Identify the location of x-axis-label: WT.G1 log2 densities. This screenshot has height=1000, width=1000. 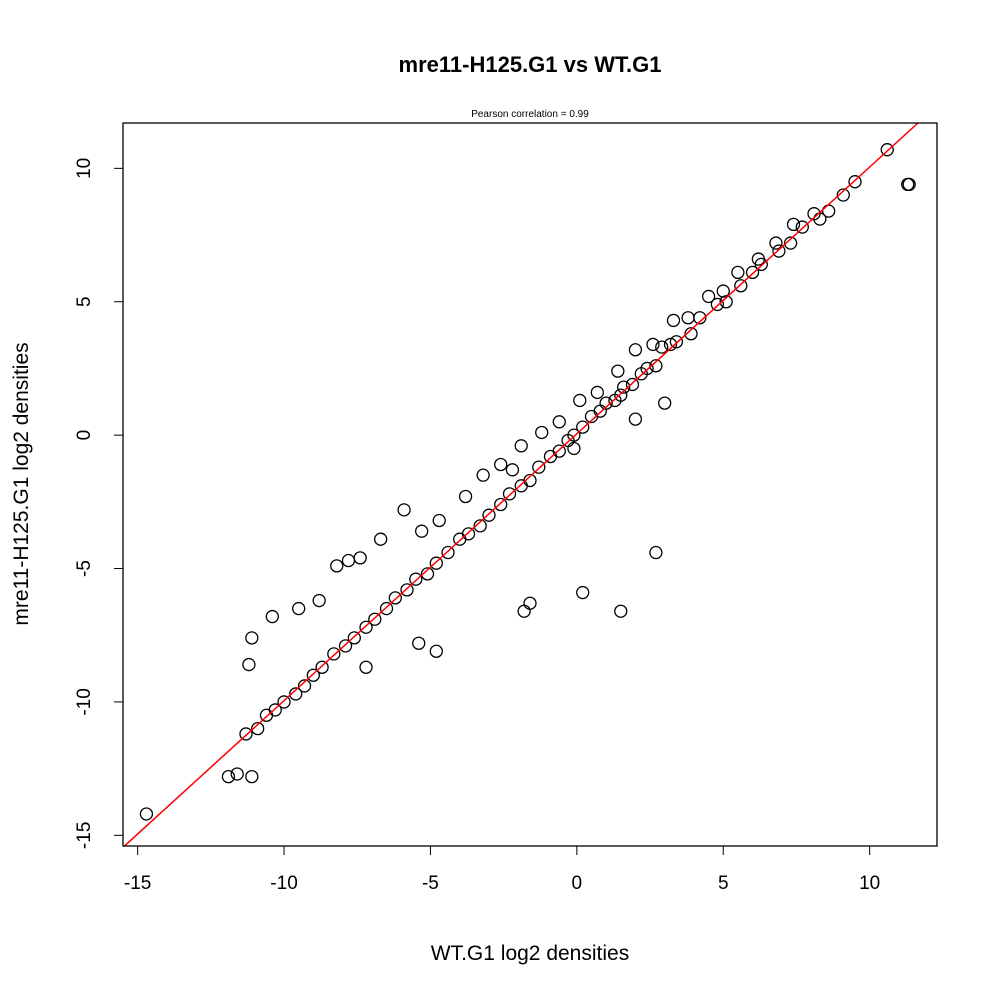
(530, 953).